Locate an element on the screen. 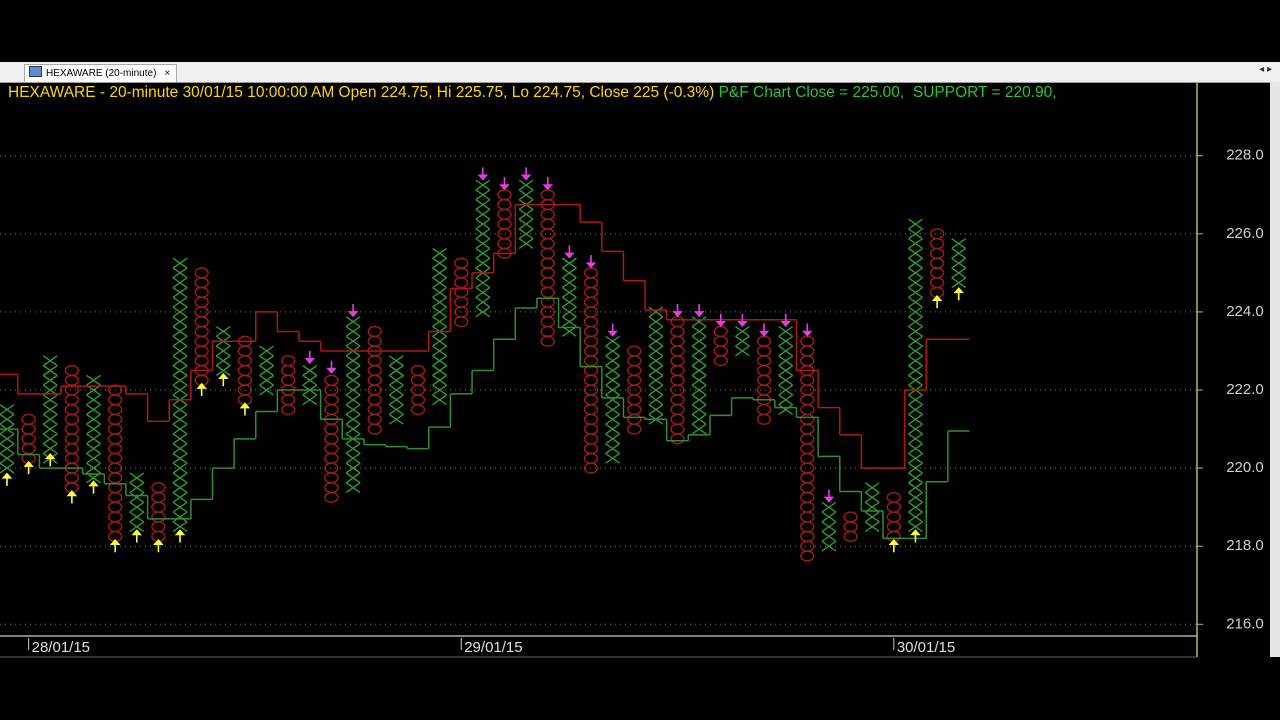  close-tab: × is located at coordinates (167, 73).